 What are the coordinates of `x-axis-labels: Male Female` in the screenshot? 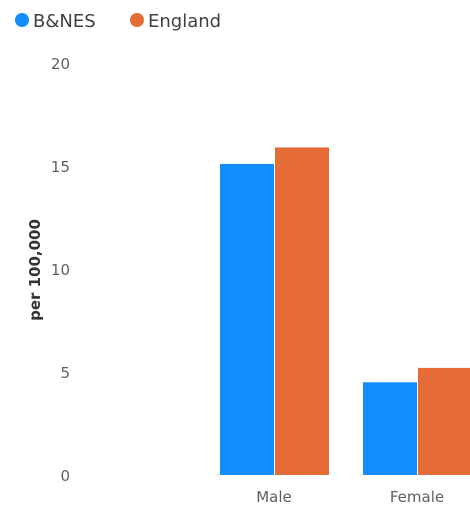 It's located at (350, 497).